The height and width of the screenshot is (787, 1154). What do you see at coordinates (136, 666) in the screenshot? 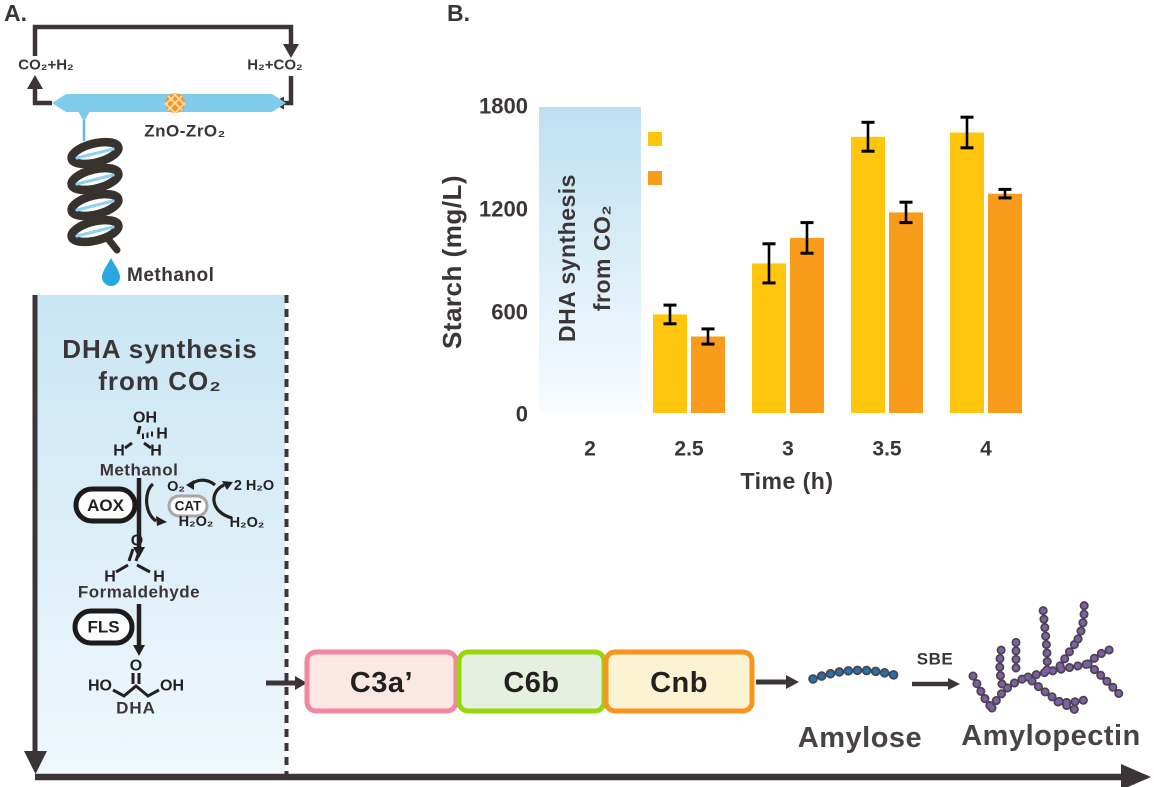
I see `o-keto-label: O` at bounding box center [136, 666].